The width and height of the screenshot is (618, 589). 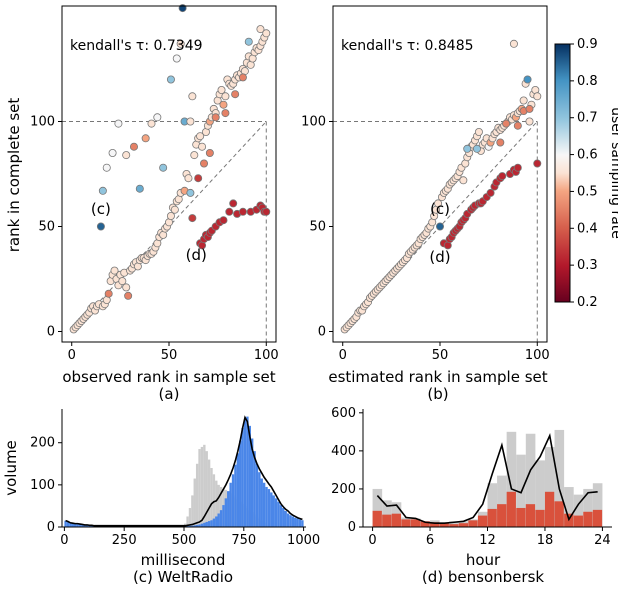 What do you see at coordinates (14, 175) in the screenshot?
I see `panel-a-ylabel: rank in complete set` at bounding box center [14, 175].